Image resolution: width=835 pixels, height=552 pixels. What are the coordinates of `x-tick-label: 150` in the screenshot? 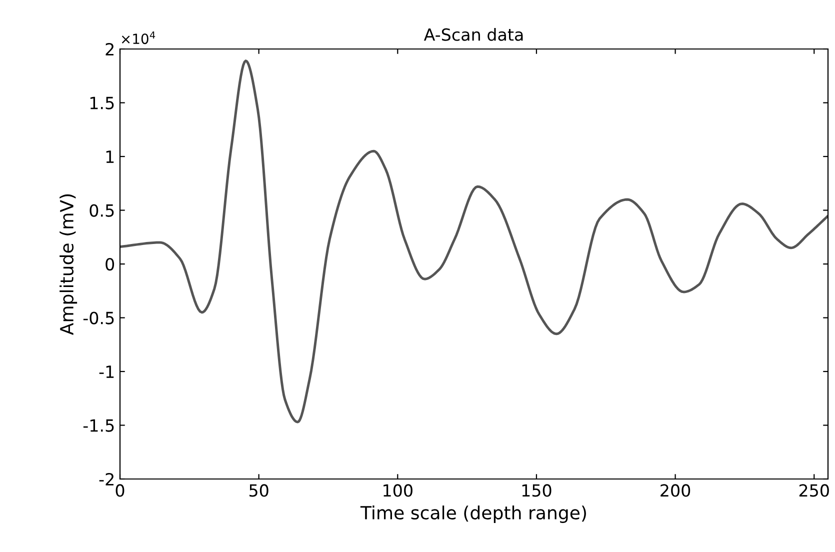 It's located at (537, 490).